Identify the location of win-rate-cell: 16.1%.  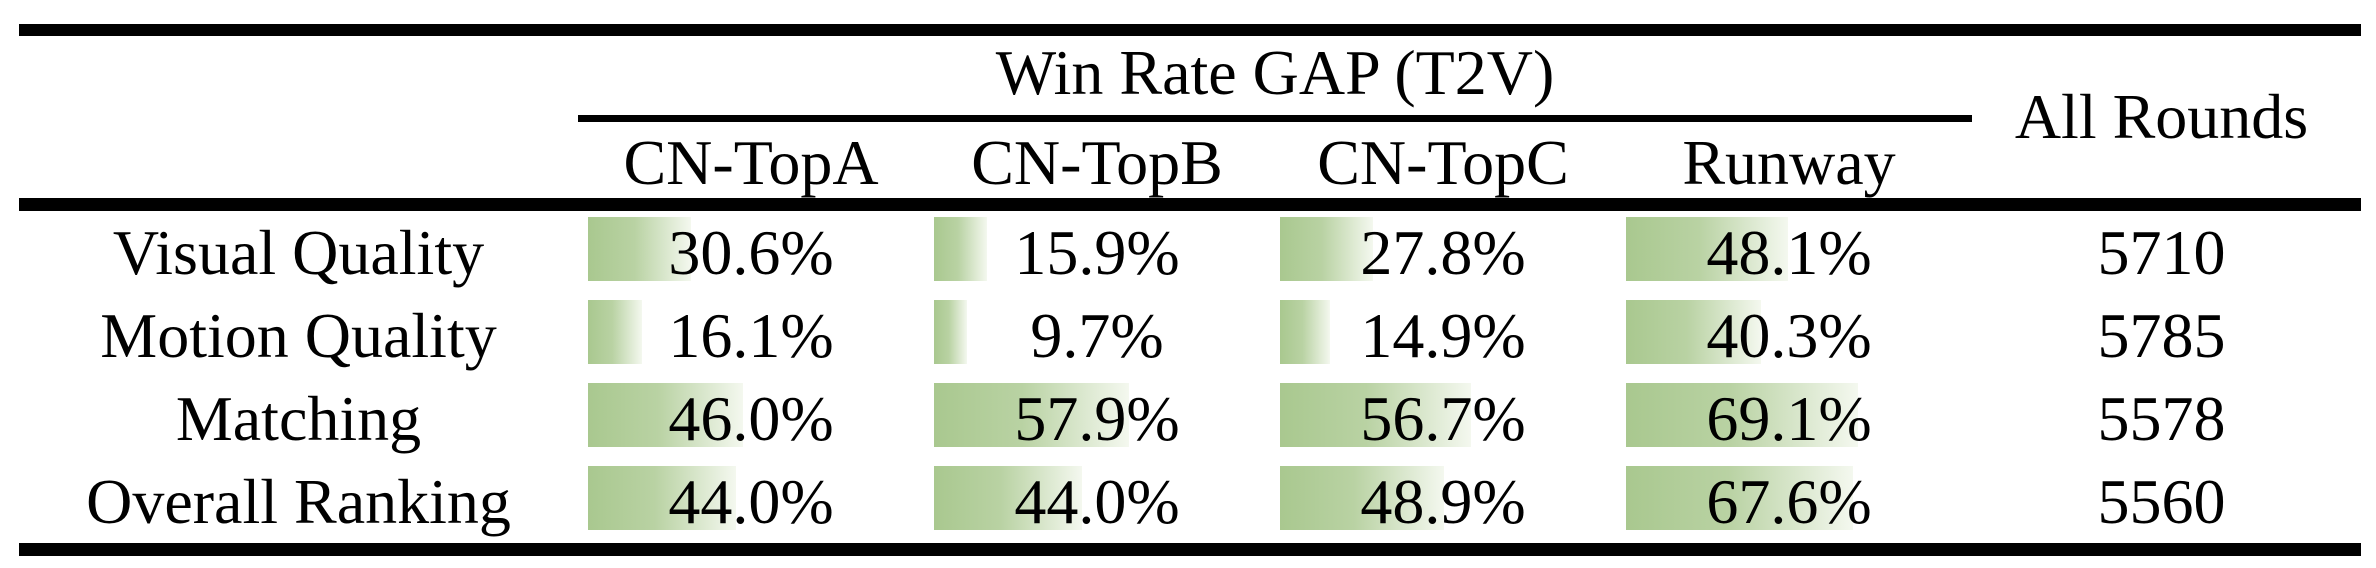
(751, 335).